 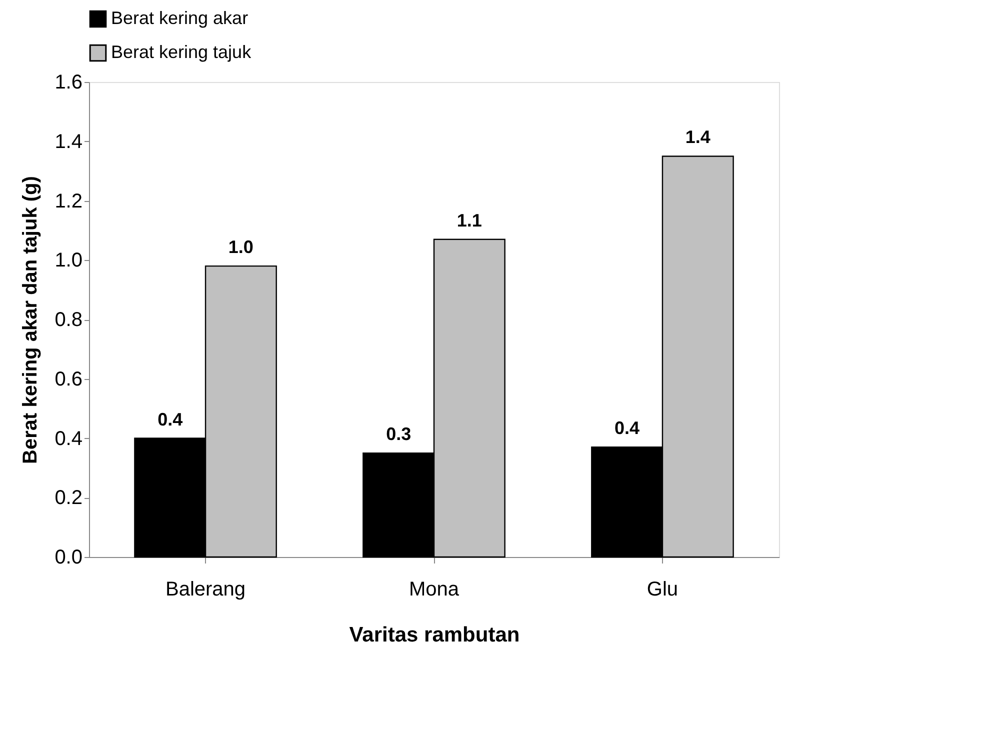 I want to click on x-tick-label: Balerang, so click(x=205, y=589).